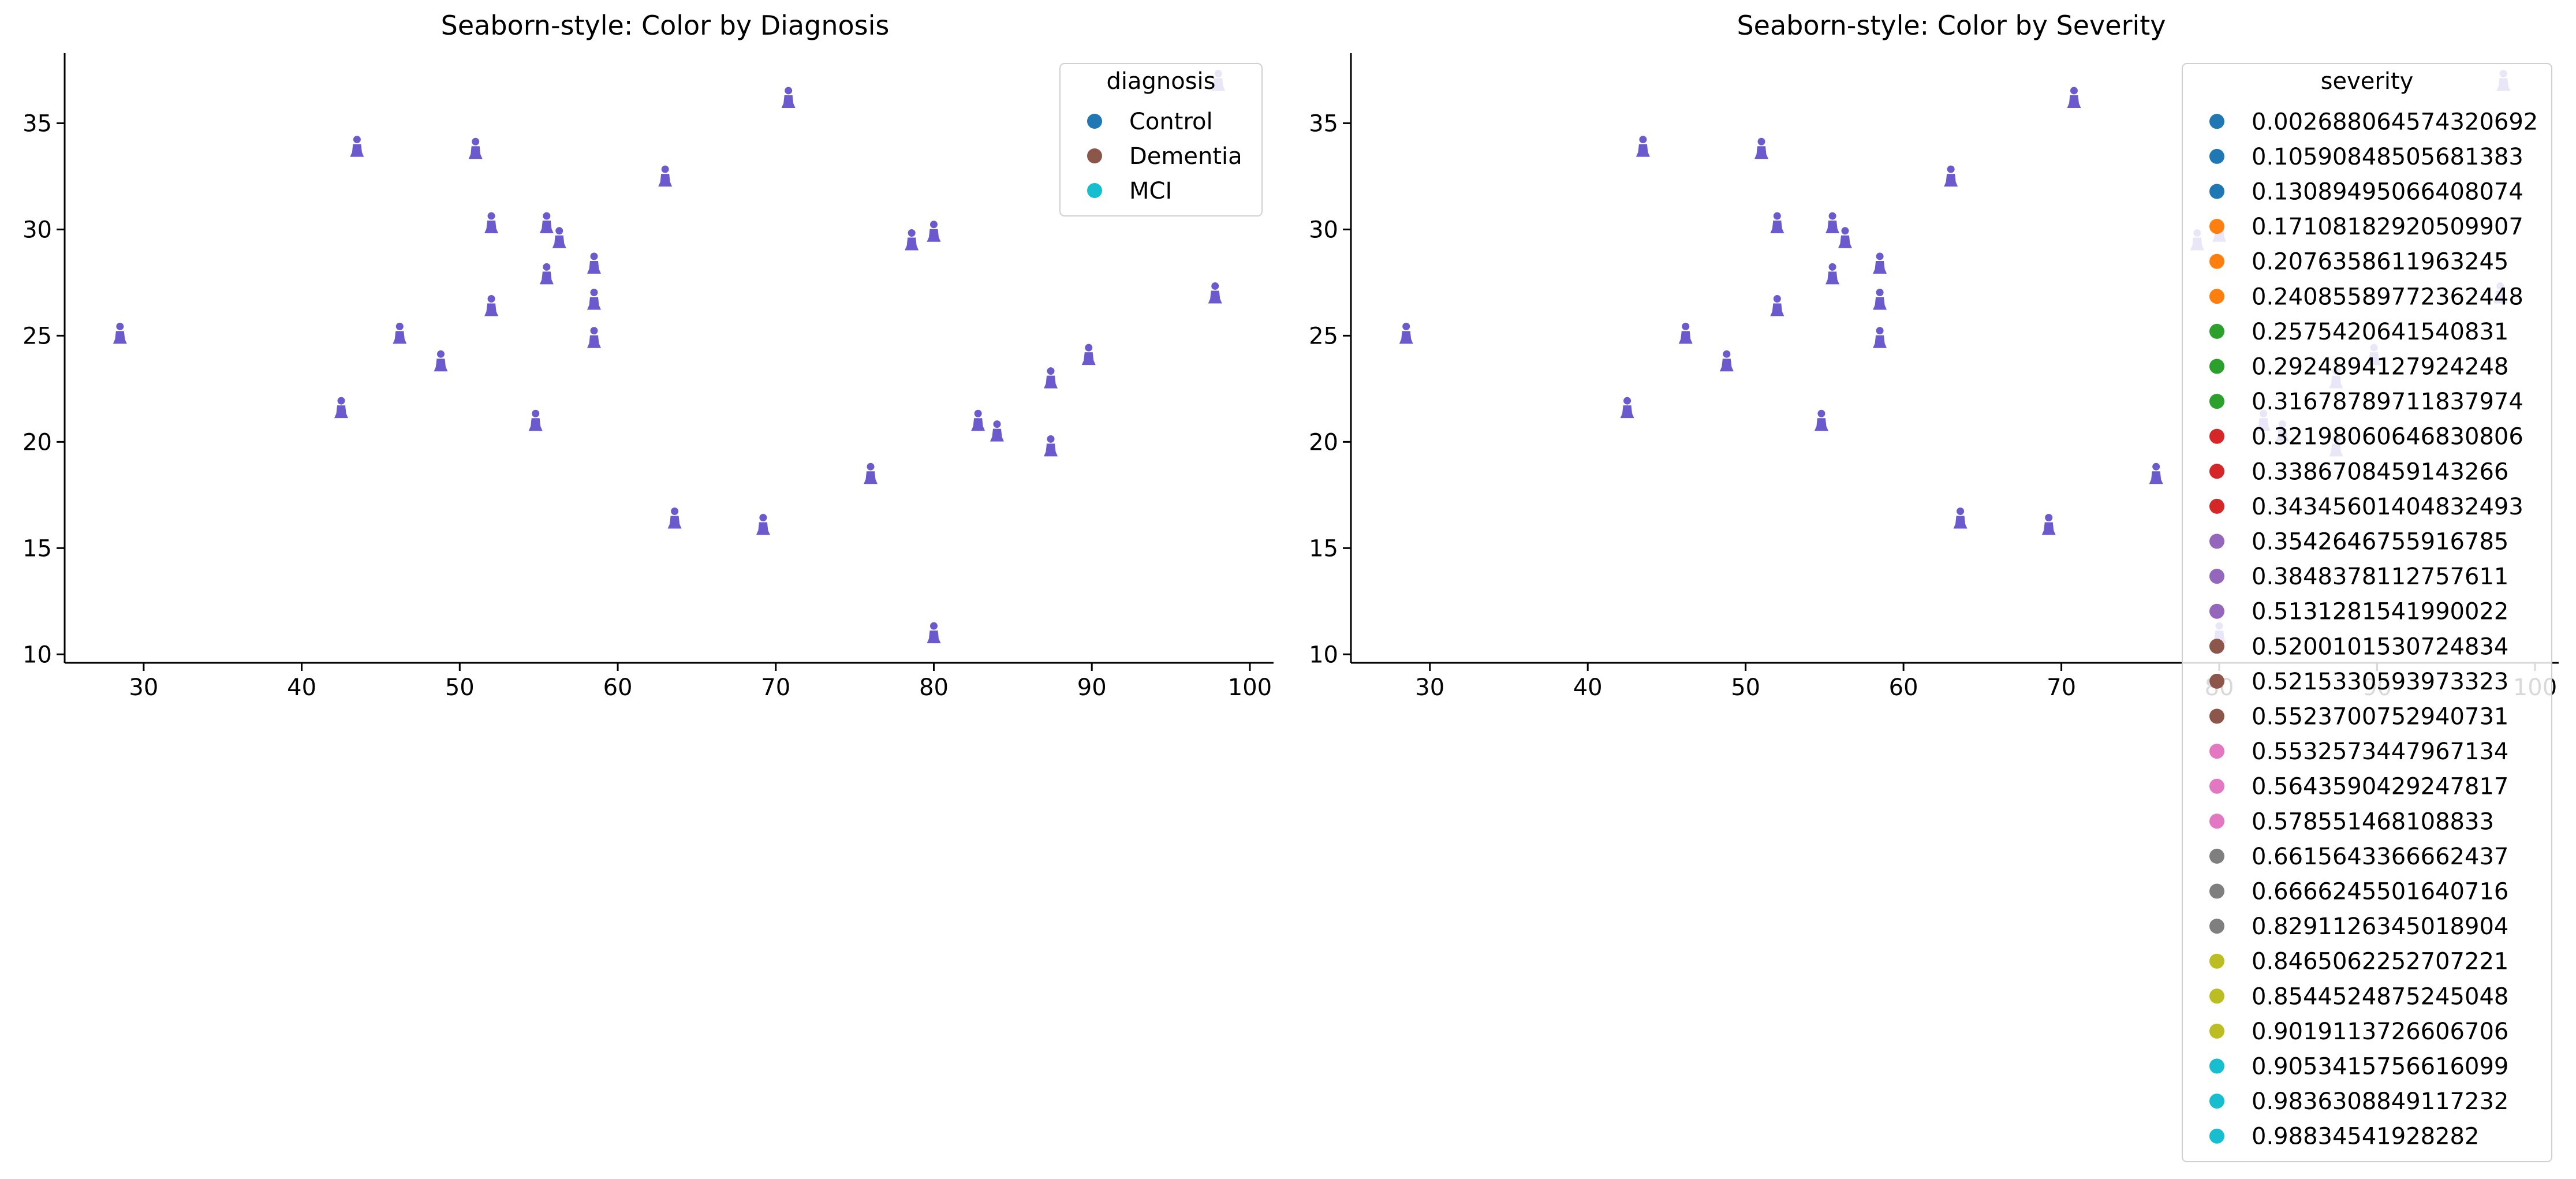 The height and width of the screenshot is (1179, 2576). I want to click on chart-title: Seaborn-style: Color by Diagnosis, so click(665, 25).